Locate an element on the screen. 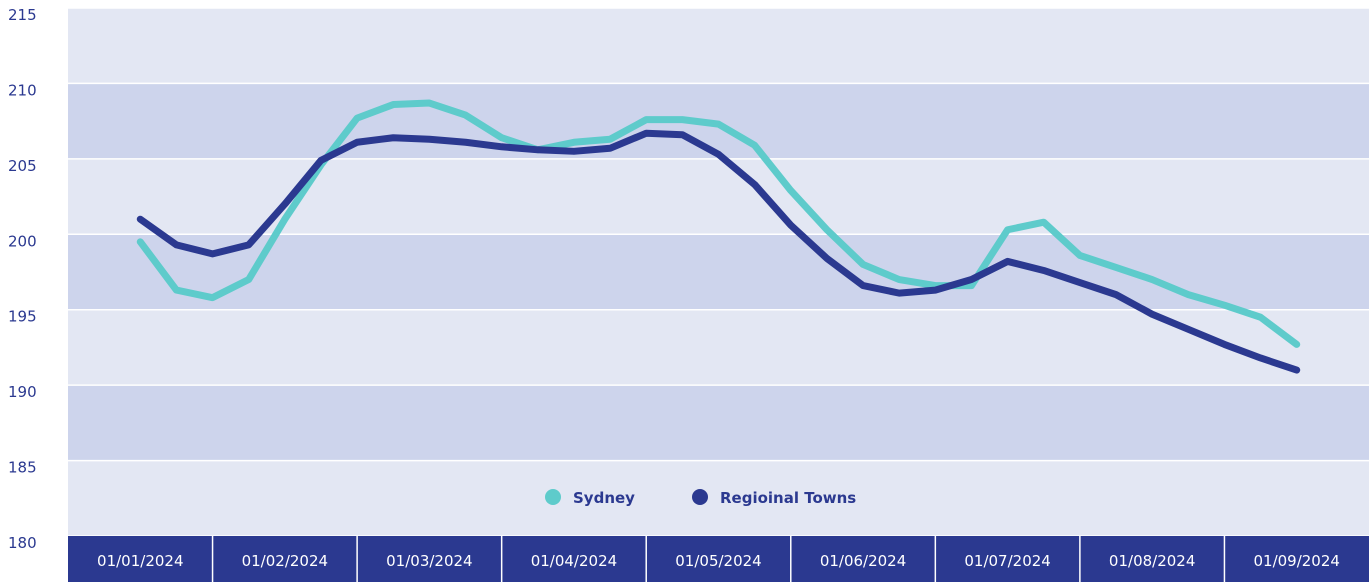  y-tick-label: 185 is located at coordinates (22, 468).